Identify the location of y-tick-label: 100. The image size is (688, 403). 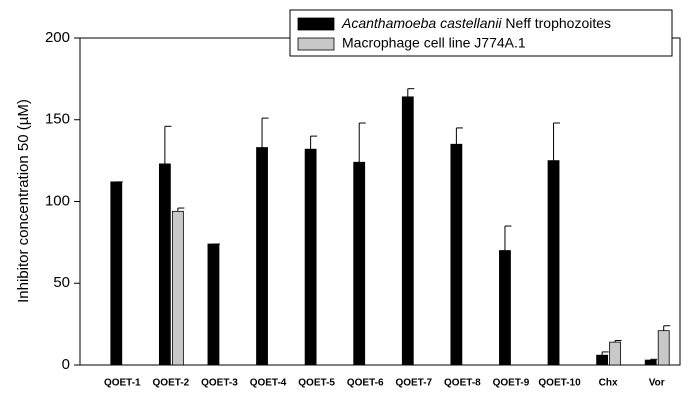
(57, 200).